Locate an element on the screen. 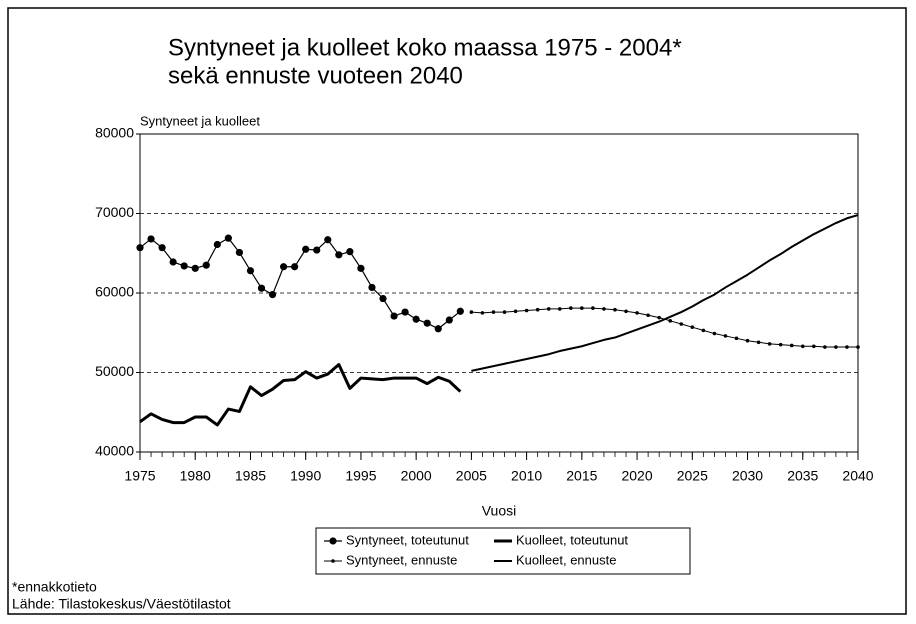  y-tick-label: 50000 is located at coordinates (114, 371).